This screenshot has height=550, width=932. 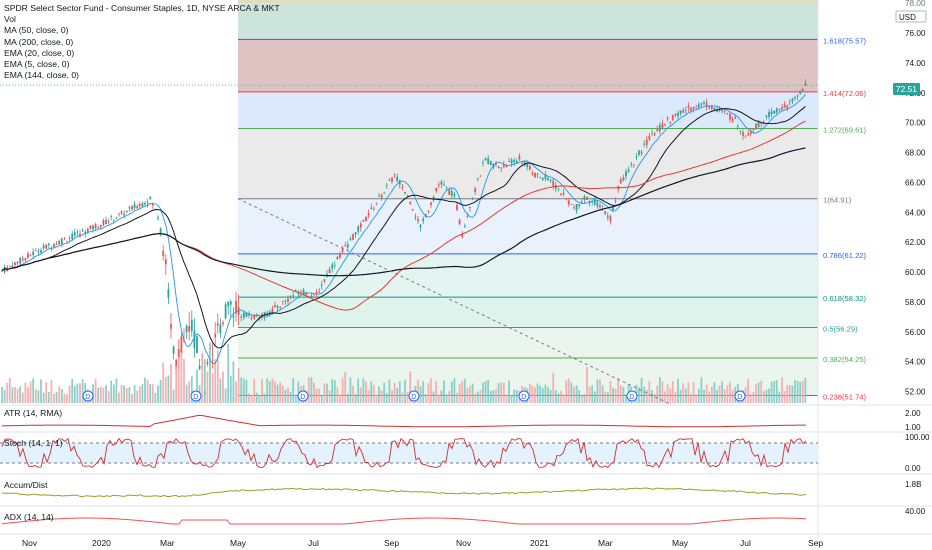 What do you see at coordinates (33, 413) in the screenshot?
I see `atr-pane-label: ATR (14, RMA)` at bounding box center [33, 413].